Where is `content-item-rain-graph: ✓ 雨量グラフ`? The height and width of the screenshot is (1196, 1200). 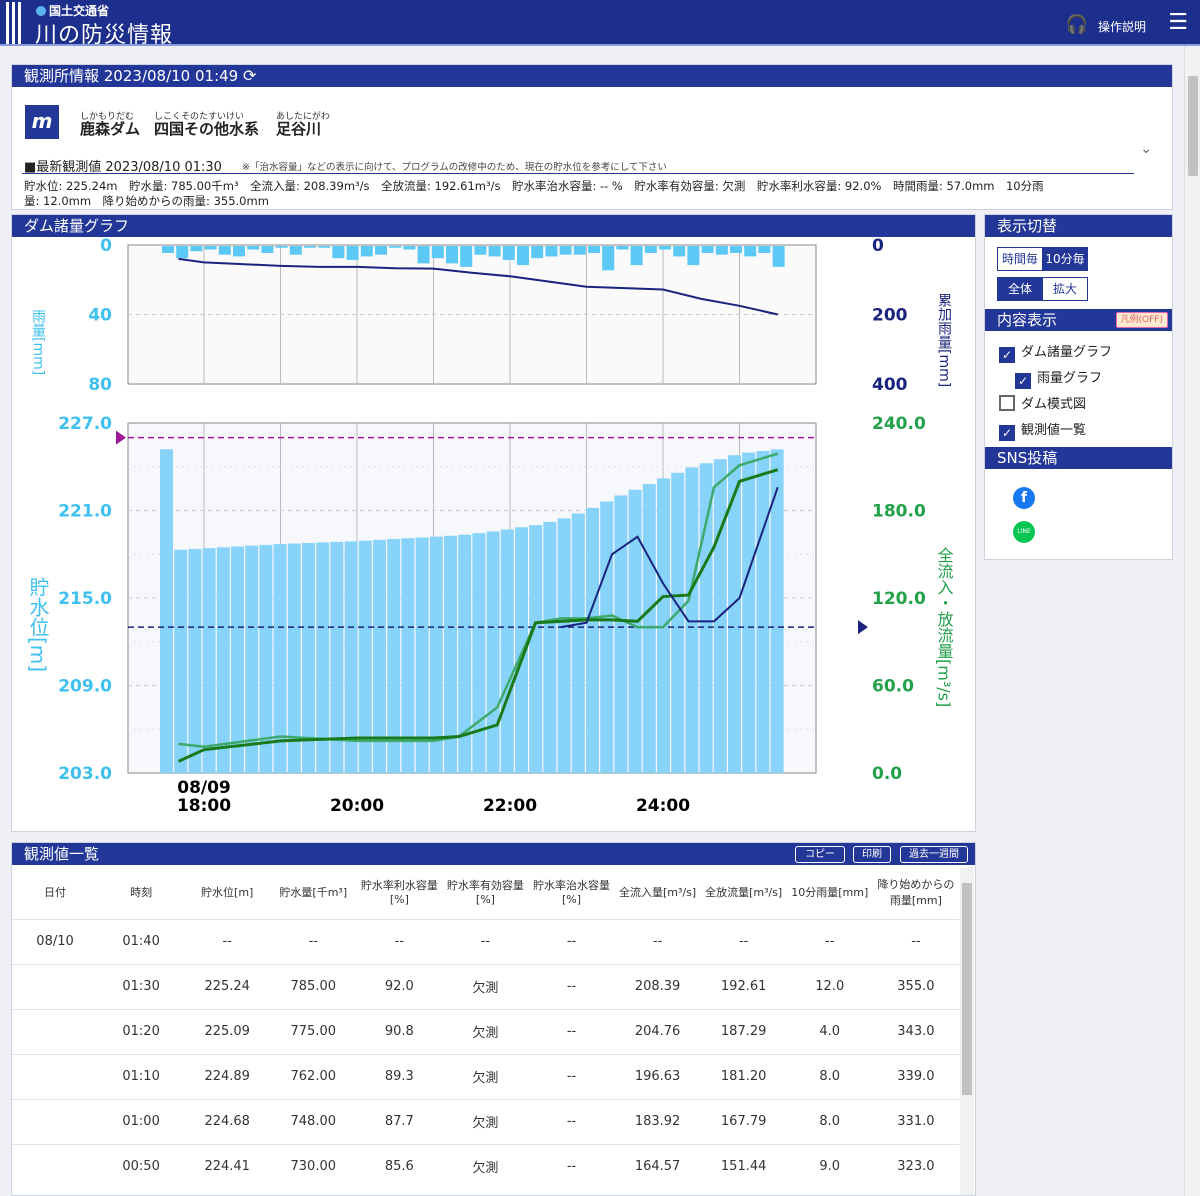
content-item-rain-graph: ✓ 雨量グラフ is located at coordinates (1058, 378).